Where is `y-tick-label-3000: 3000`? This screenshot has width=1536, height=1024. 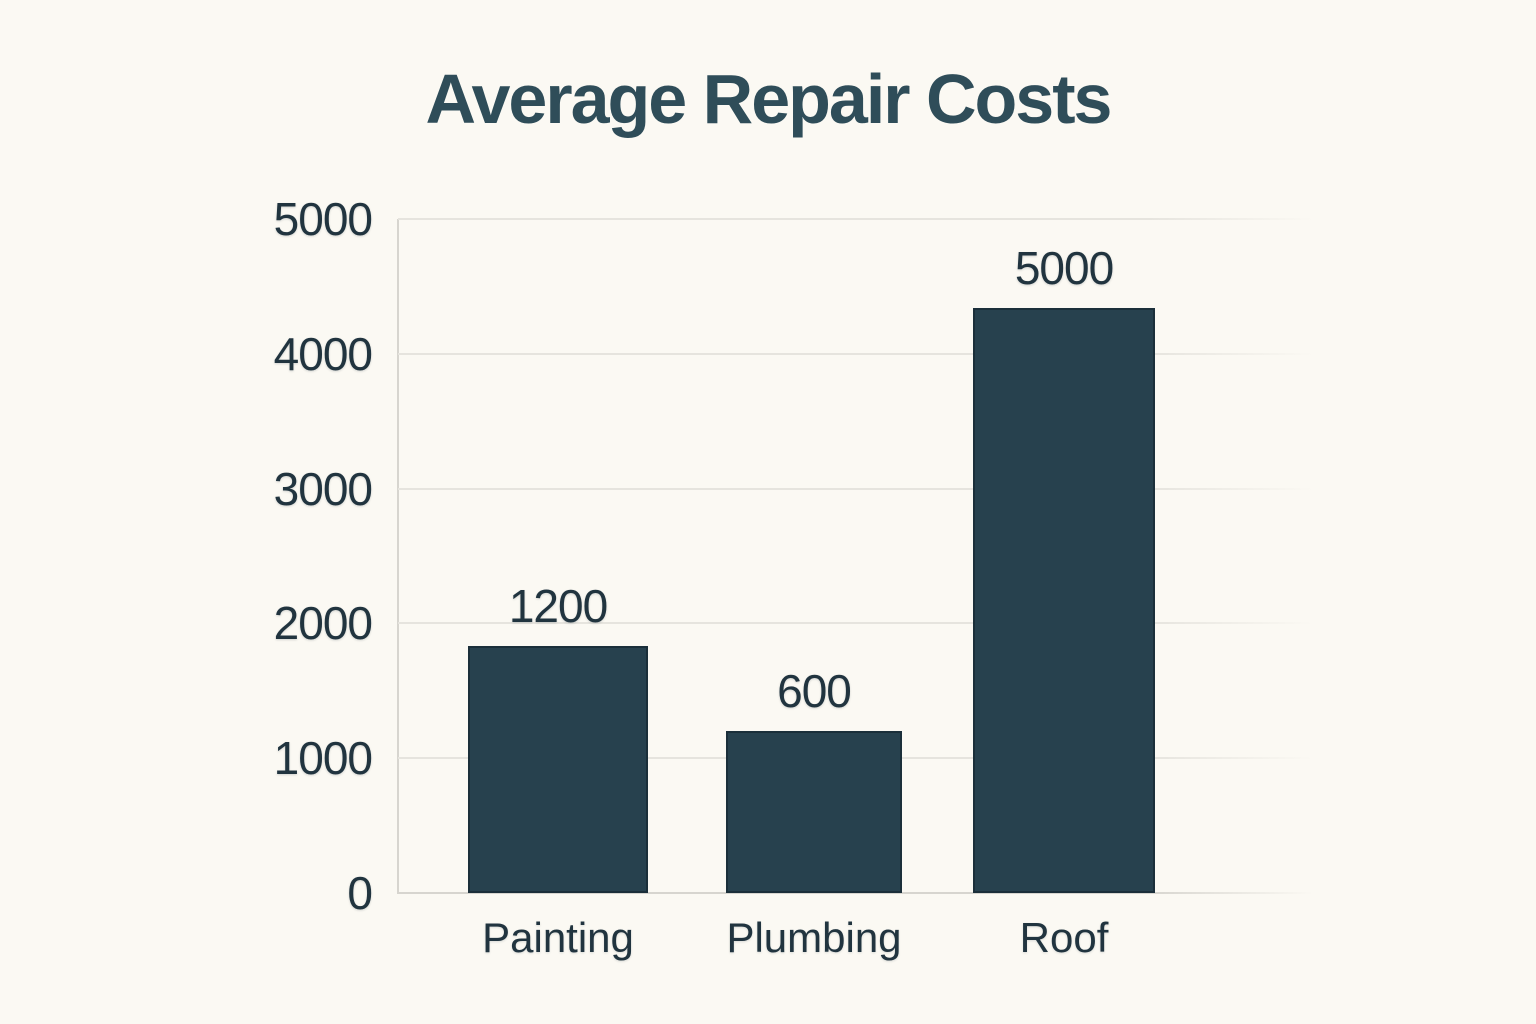
y-tick-label-3000: 3000 is located at coordinates (323, 488).